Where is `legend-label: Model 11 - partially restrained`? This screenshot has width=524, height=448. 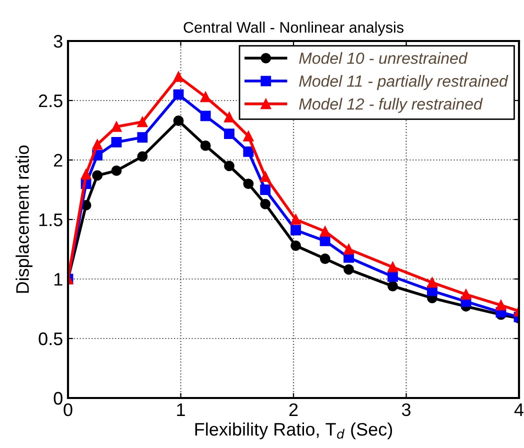 legend-label: Model 11 - partially restrained is located at coordinates (403, 82).